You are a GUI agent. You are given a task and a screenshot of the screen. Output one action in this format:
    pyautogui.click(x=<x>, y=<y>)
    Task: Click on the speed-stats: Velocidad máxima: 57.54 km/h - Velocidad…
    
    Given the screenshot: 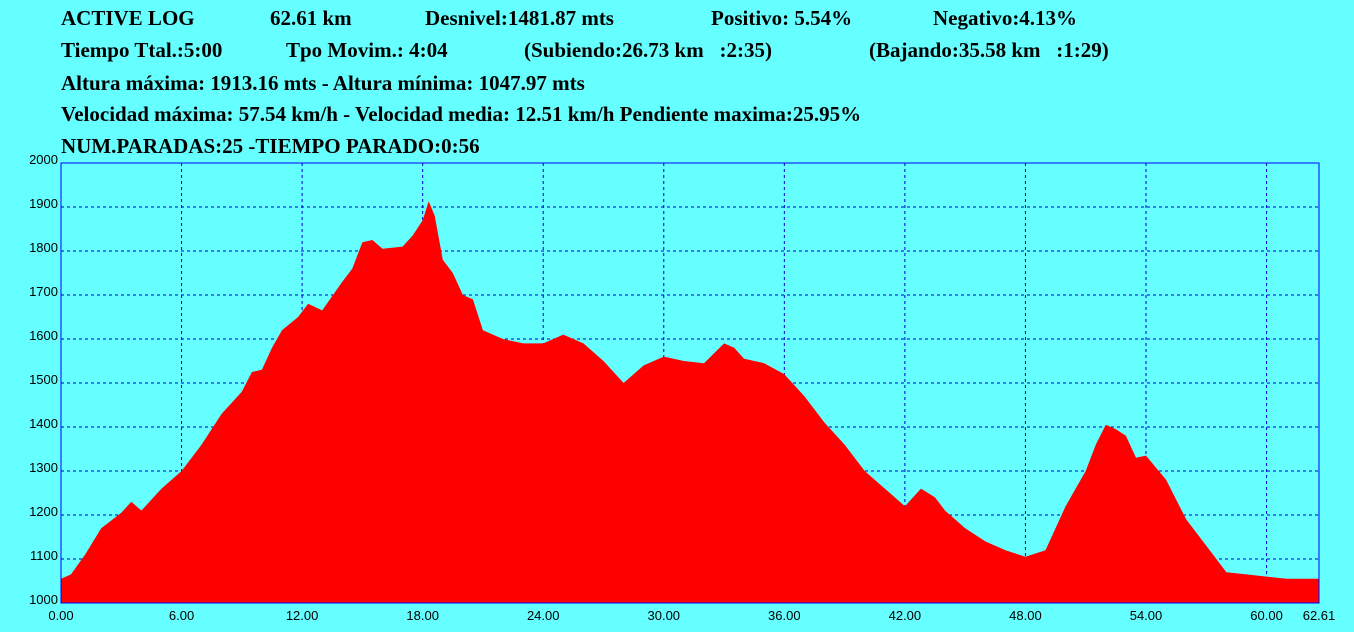 What is the action you would take?
    pyautogui.click(x=461, y=114)
    